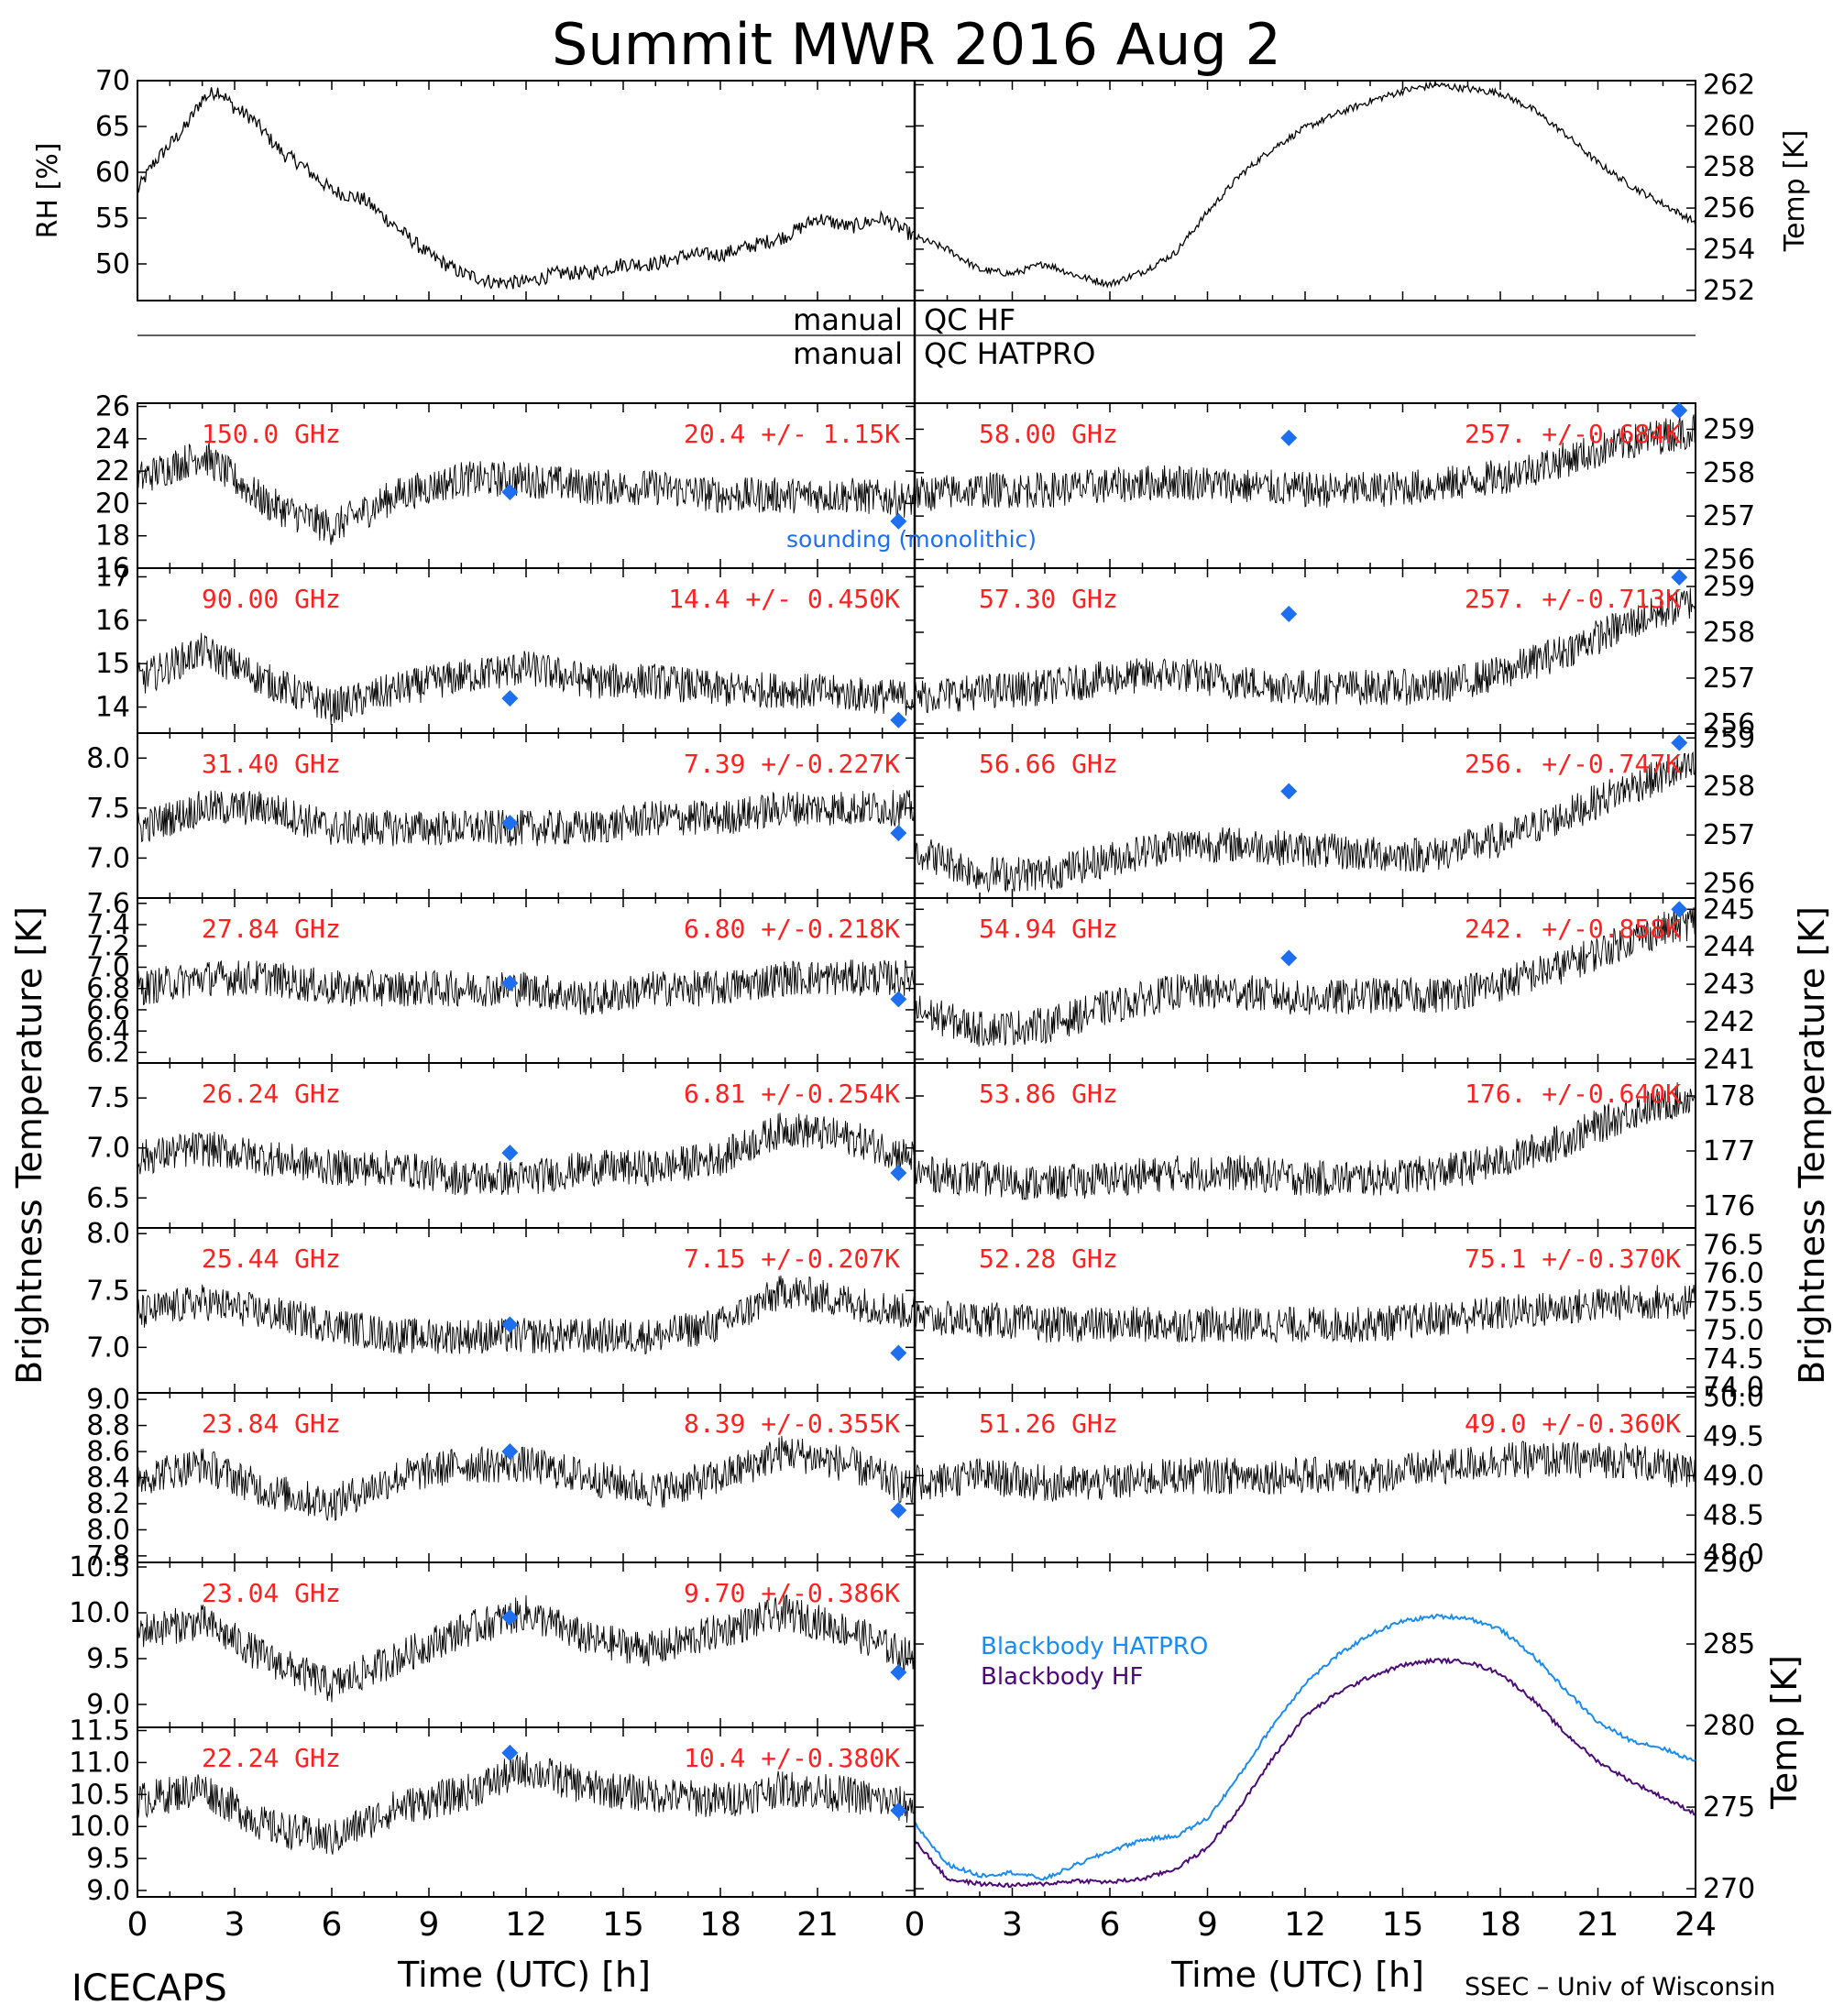  What do you see at coordinates (1305, 462) in the screenshot?
I see `ch58-series-trace` at bounding box center [1305, 462].